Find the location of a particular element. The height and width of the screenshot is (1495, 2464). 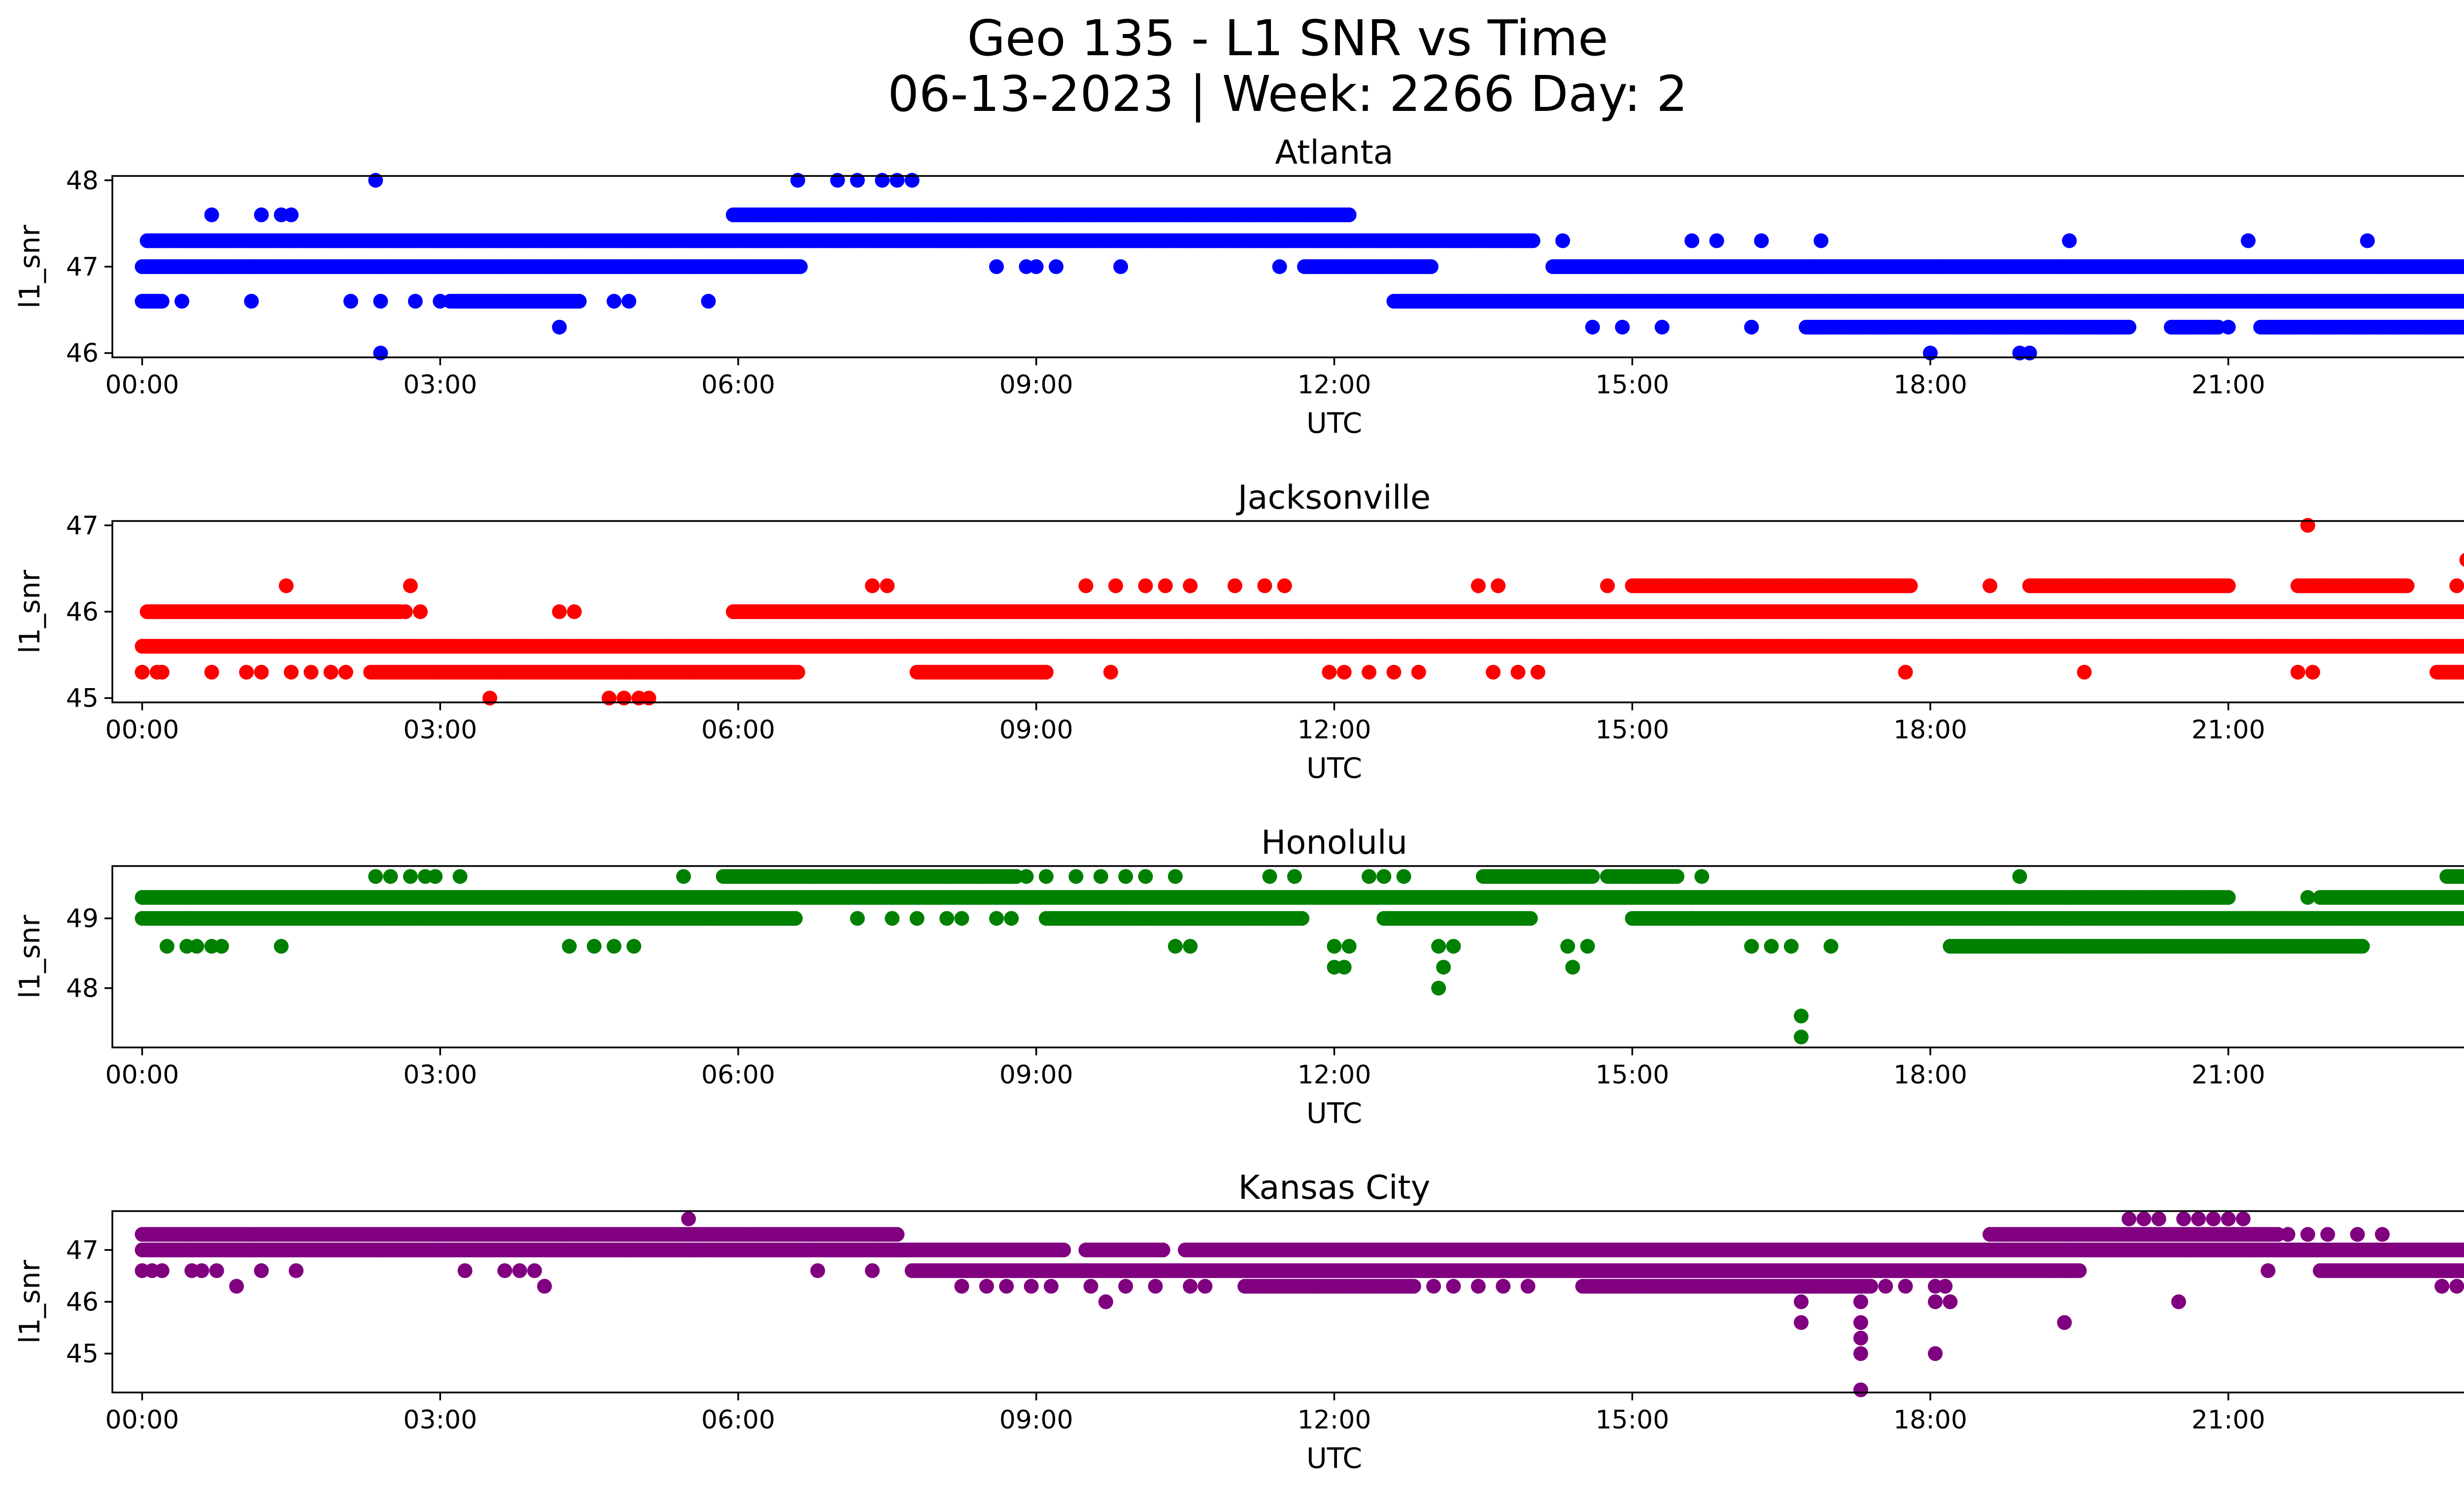

x-tick-label: 12:00 is located at coordinates (1334, 385).